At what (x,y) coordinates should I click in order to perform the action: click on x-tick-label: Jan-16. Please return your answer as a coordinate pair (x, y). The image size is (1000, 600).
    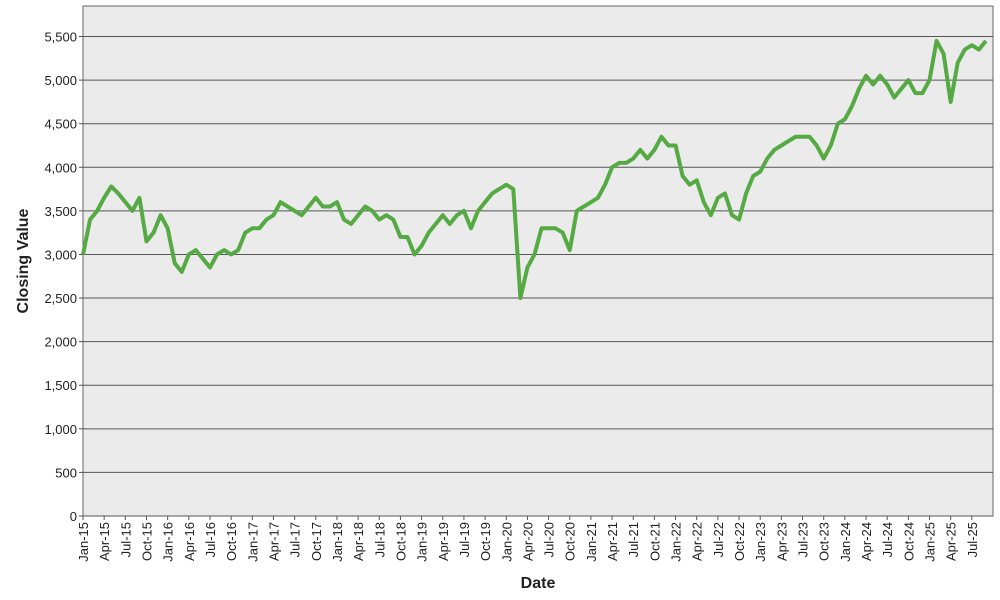
    Looking at the image, I should click on (168, 542).